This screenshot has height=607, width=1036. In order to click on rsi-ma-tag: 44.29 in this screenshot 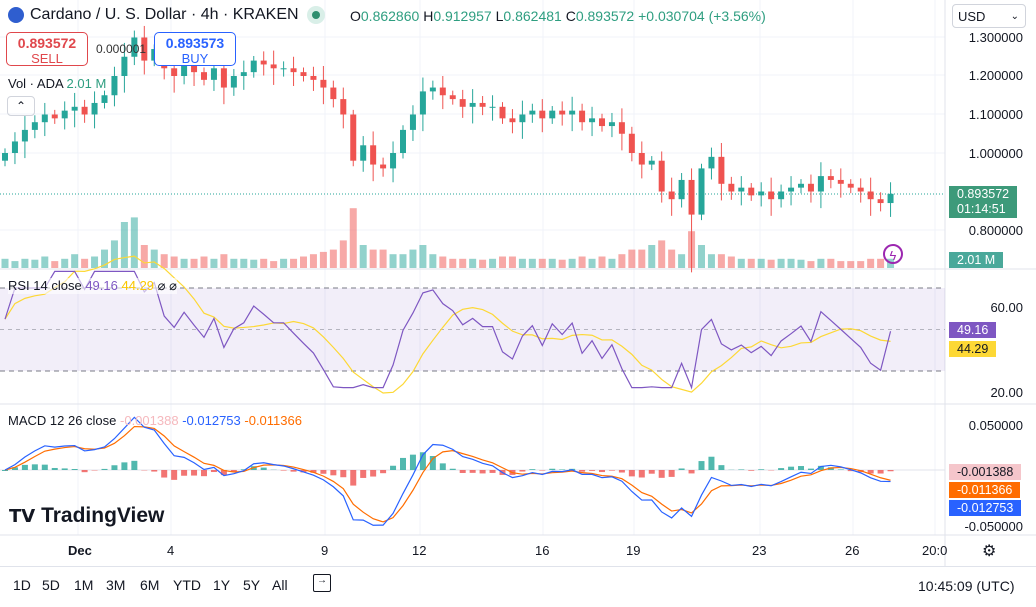, I will do `click(972, 349)`.